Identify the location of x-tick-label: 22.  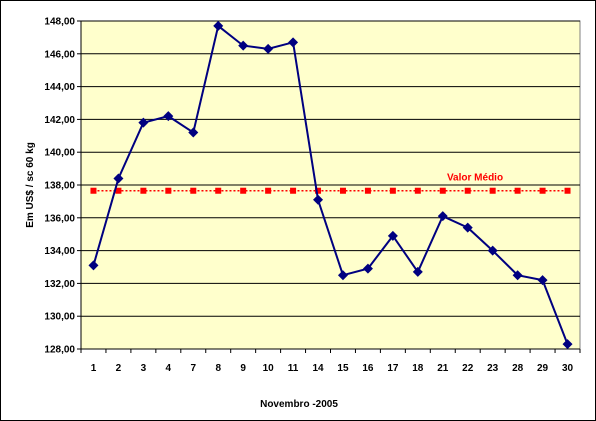
(468, 368).